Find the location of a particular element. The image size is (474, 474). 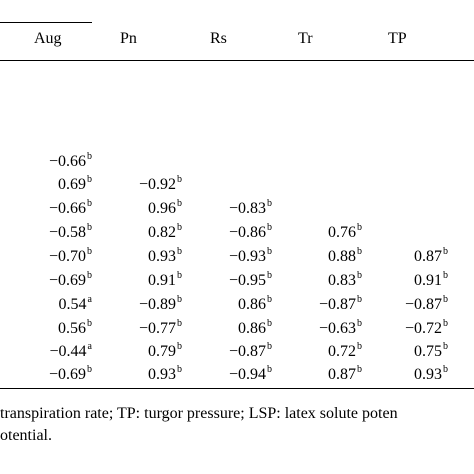

cell-value: 0.96 is located at coordinates (162, 208).